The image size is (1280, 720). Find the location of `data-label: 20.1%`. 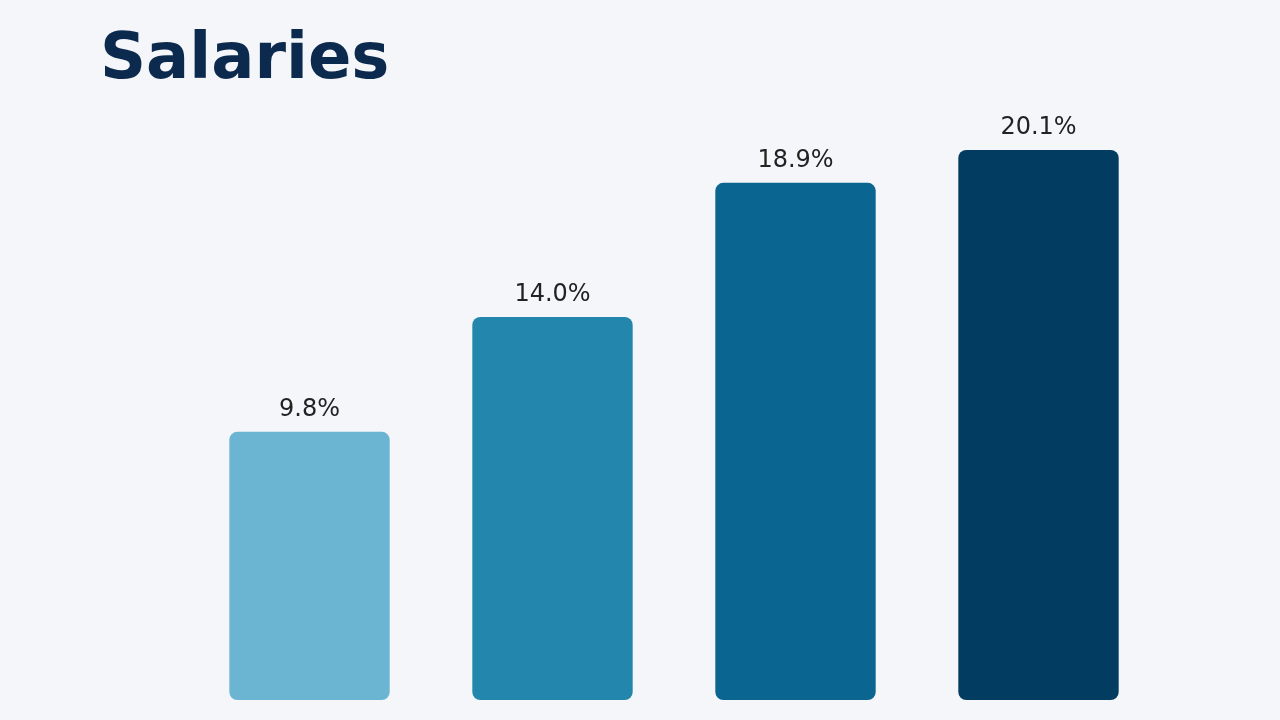

data-label: 20.1% is located at coordinates (1038, 126).